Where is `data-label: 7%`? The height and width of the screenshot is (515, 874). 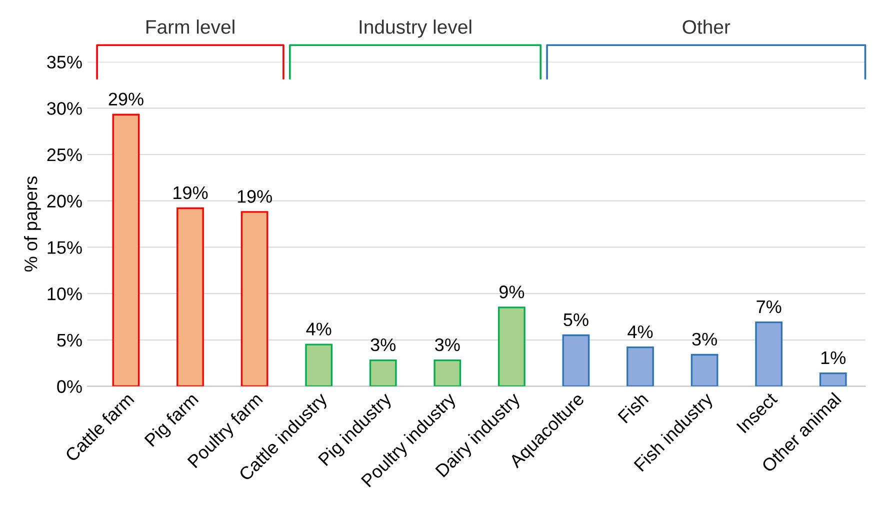
data-label: 7% is located at coordinates (769, 307).